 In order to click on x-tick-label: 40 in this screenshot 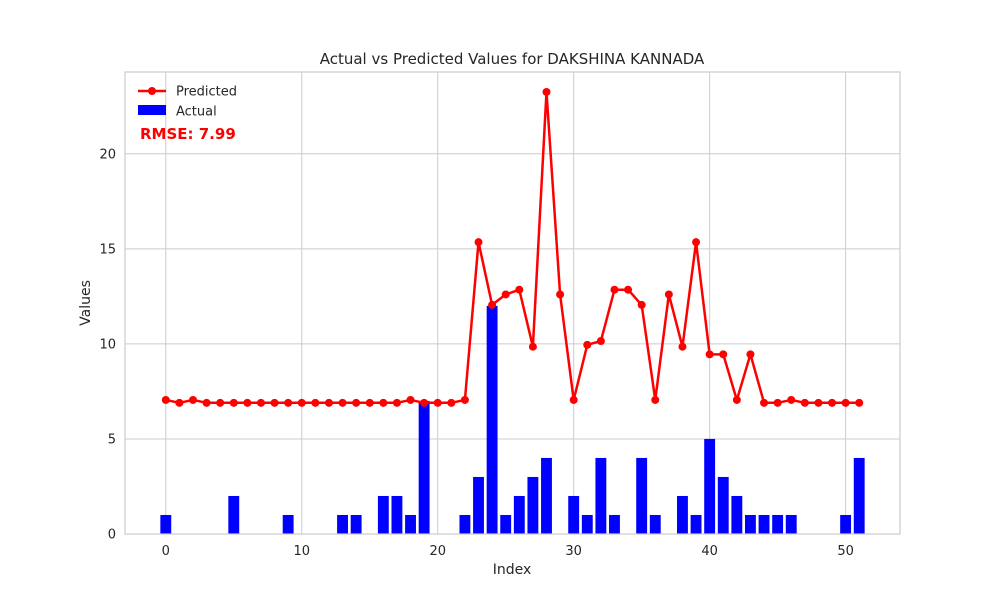, I will do `click(709, 551)`.